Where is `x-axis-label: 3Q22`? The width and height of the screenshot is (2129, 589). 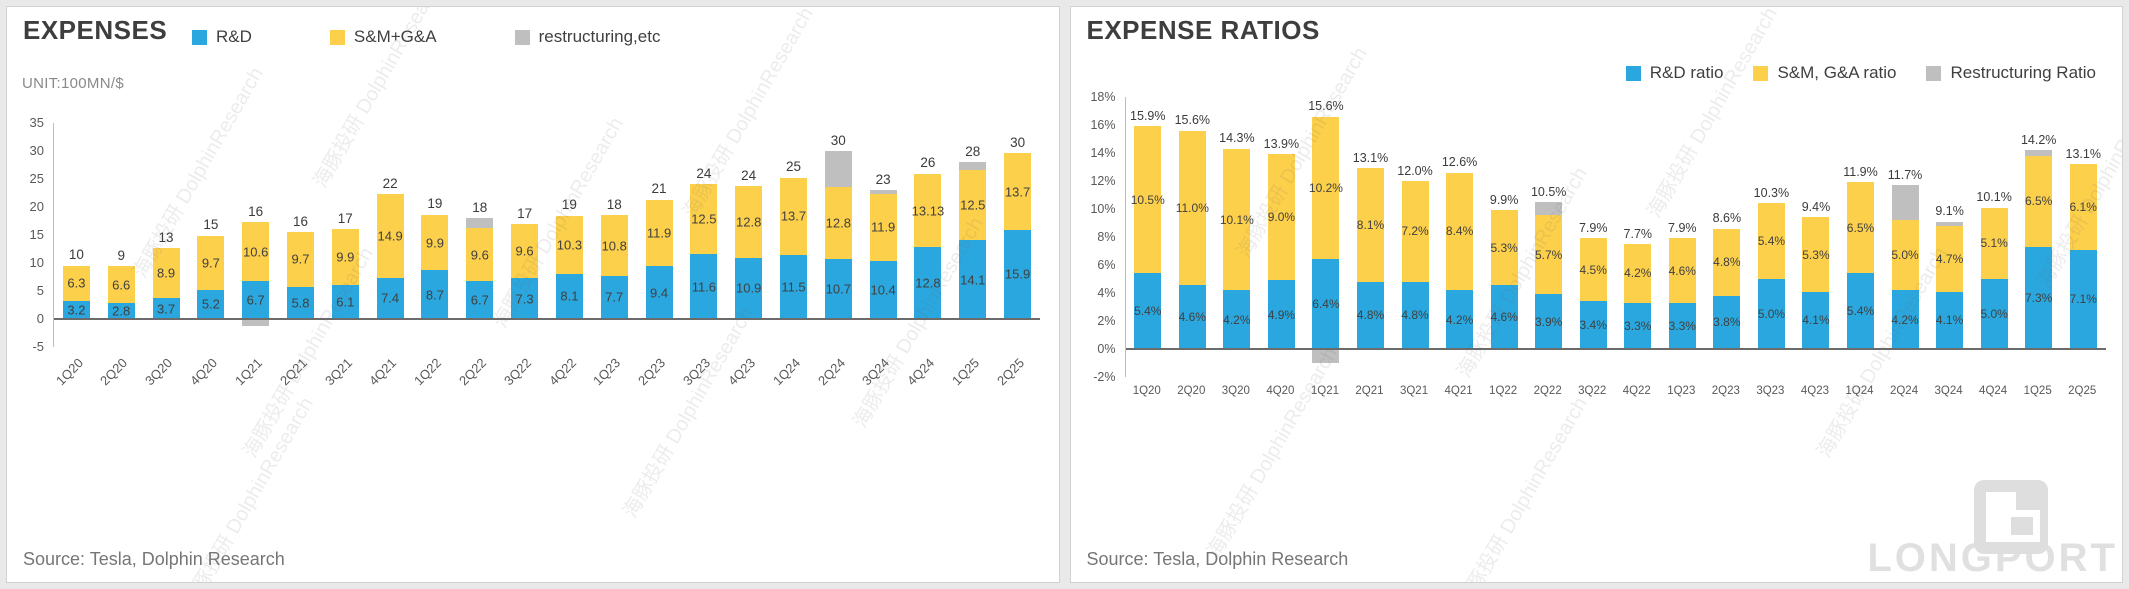
x-axis-label: 3Q22 is located at coordinates (1592, 391).